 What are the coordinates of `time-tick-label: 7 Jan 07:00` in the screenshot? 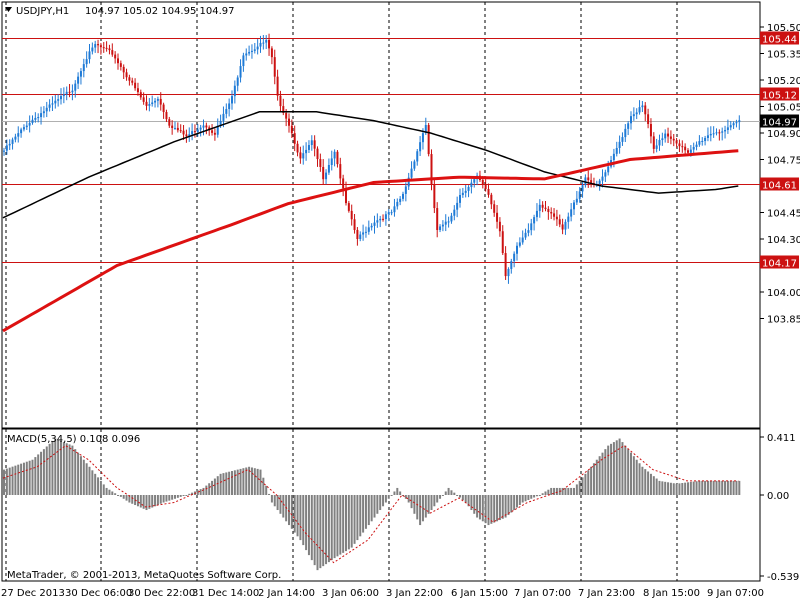 It's located at (542, 593).